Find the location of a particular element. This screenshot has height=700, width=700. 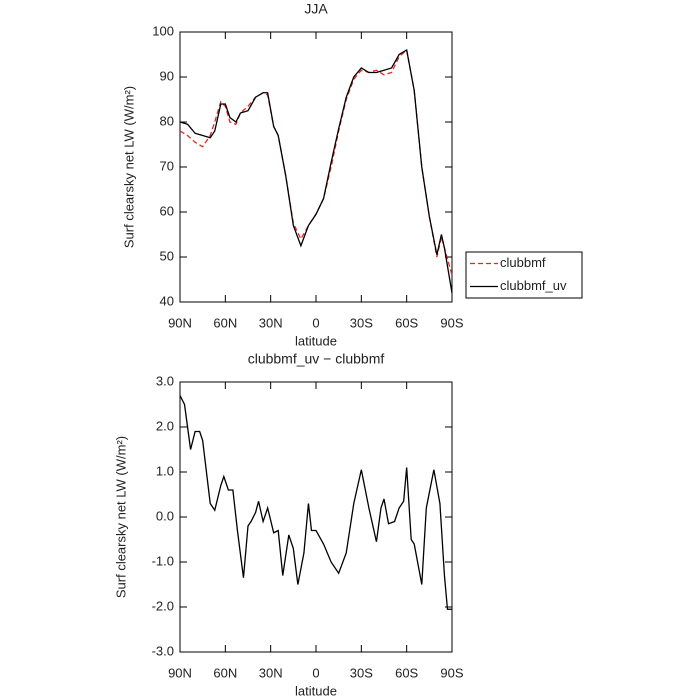

y-tick-label: -2.0 is located at coordinates (163, 605).